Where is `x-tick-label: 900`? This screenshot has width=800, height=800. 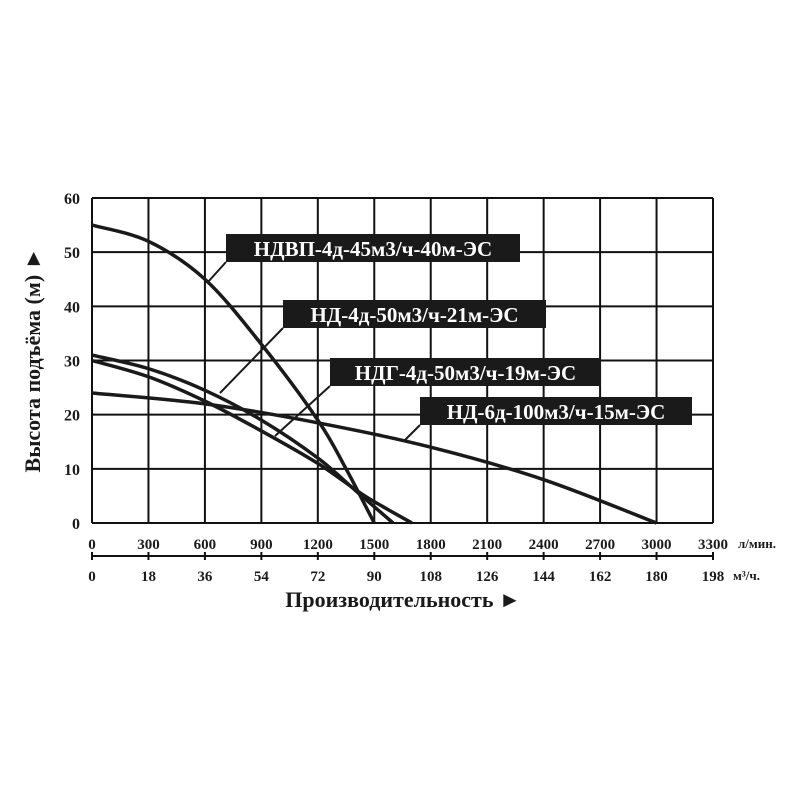
x-tick-label: 900 is located at coordinates (261, 545).